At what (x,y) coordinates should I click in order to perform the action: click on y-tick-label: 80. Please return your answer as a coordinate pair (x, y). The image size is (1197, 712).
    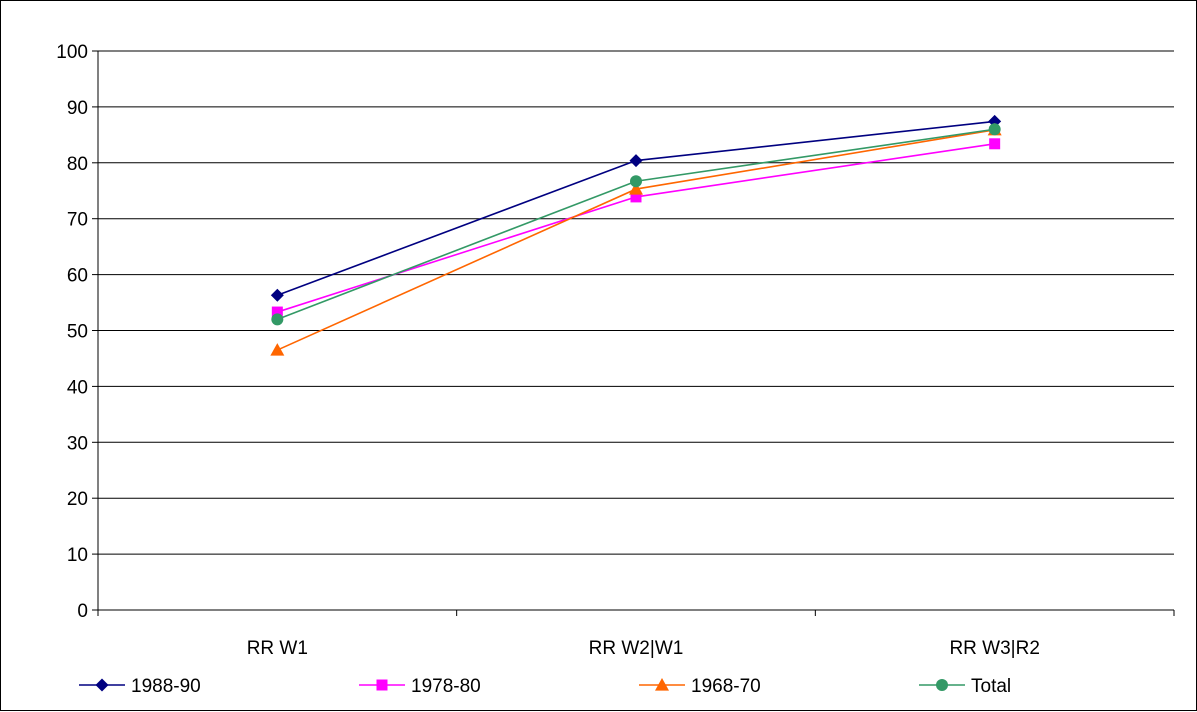
    Looking at the image, I should click on (77, 164).